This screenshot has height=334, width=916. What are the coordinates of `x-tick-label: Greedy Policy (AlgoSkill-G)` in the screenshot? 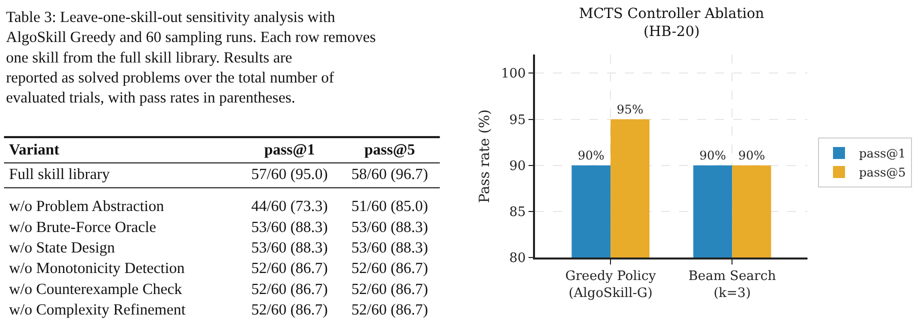 It's located at (611, 284).